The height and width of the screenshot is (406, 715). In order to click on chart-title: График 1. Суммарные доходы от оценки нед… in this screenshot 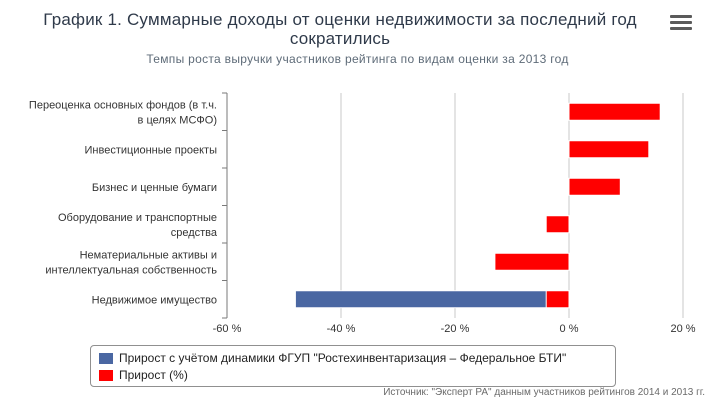, I will do `click(340, 29)`.